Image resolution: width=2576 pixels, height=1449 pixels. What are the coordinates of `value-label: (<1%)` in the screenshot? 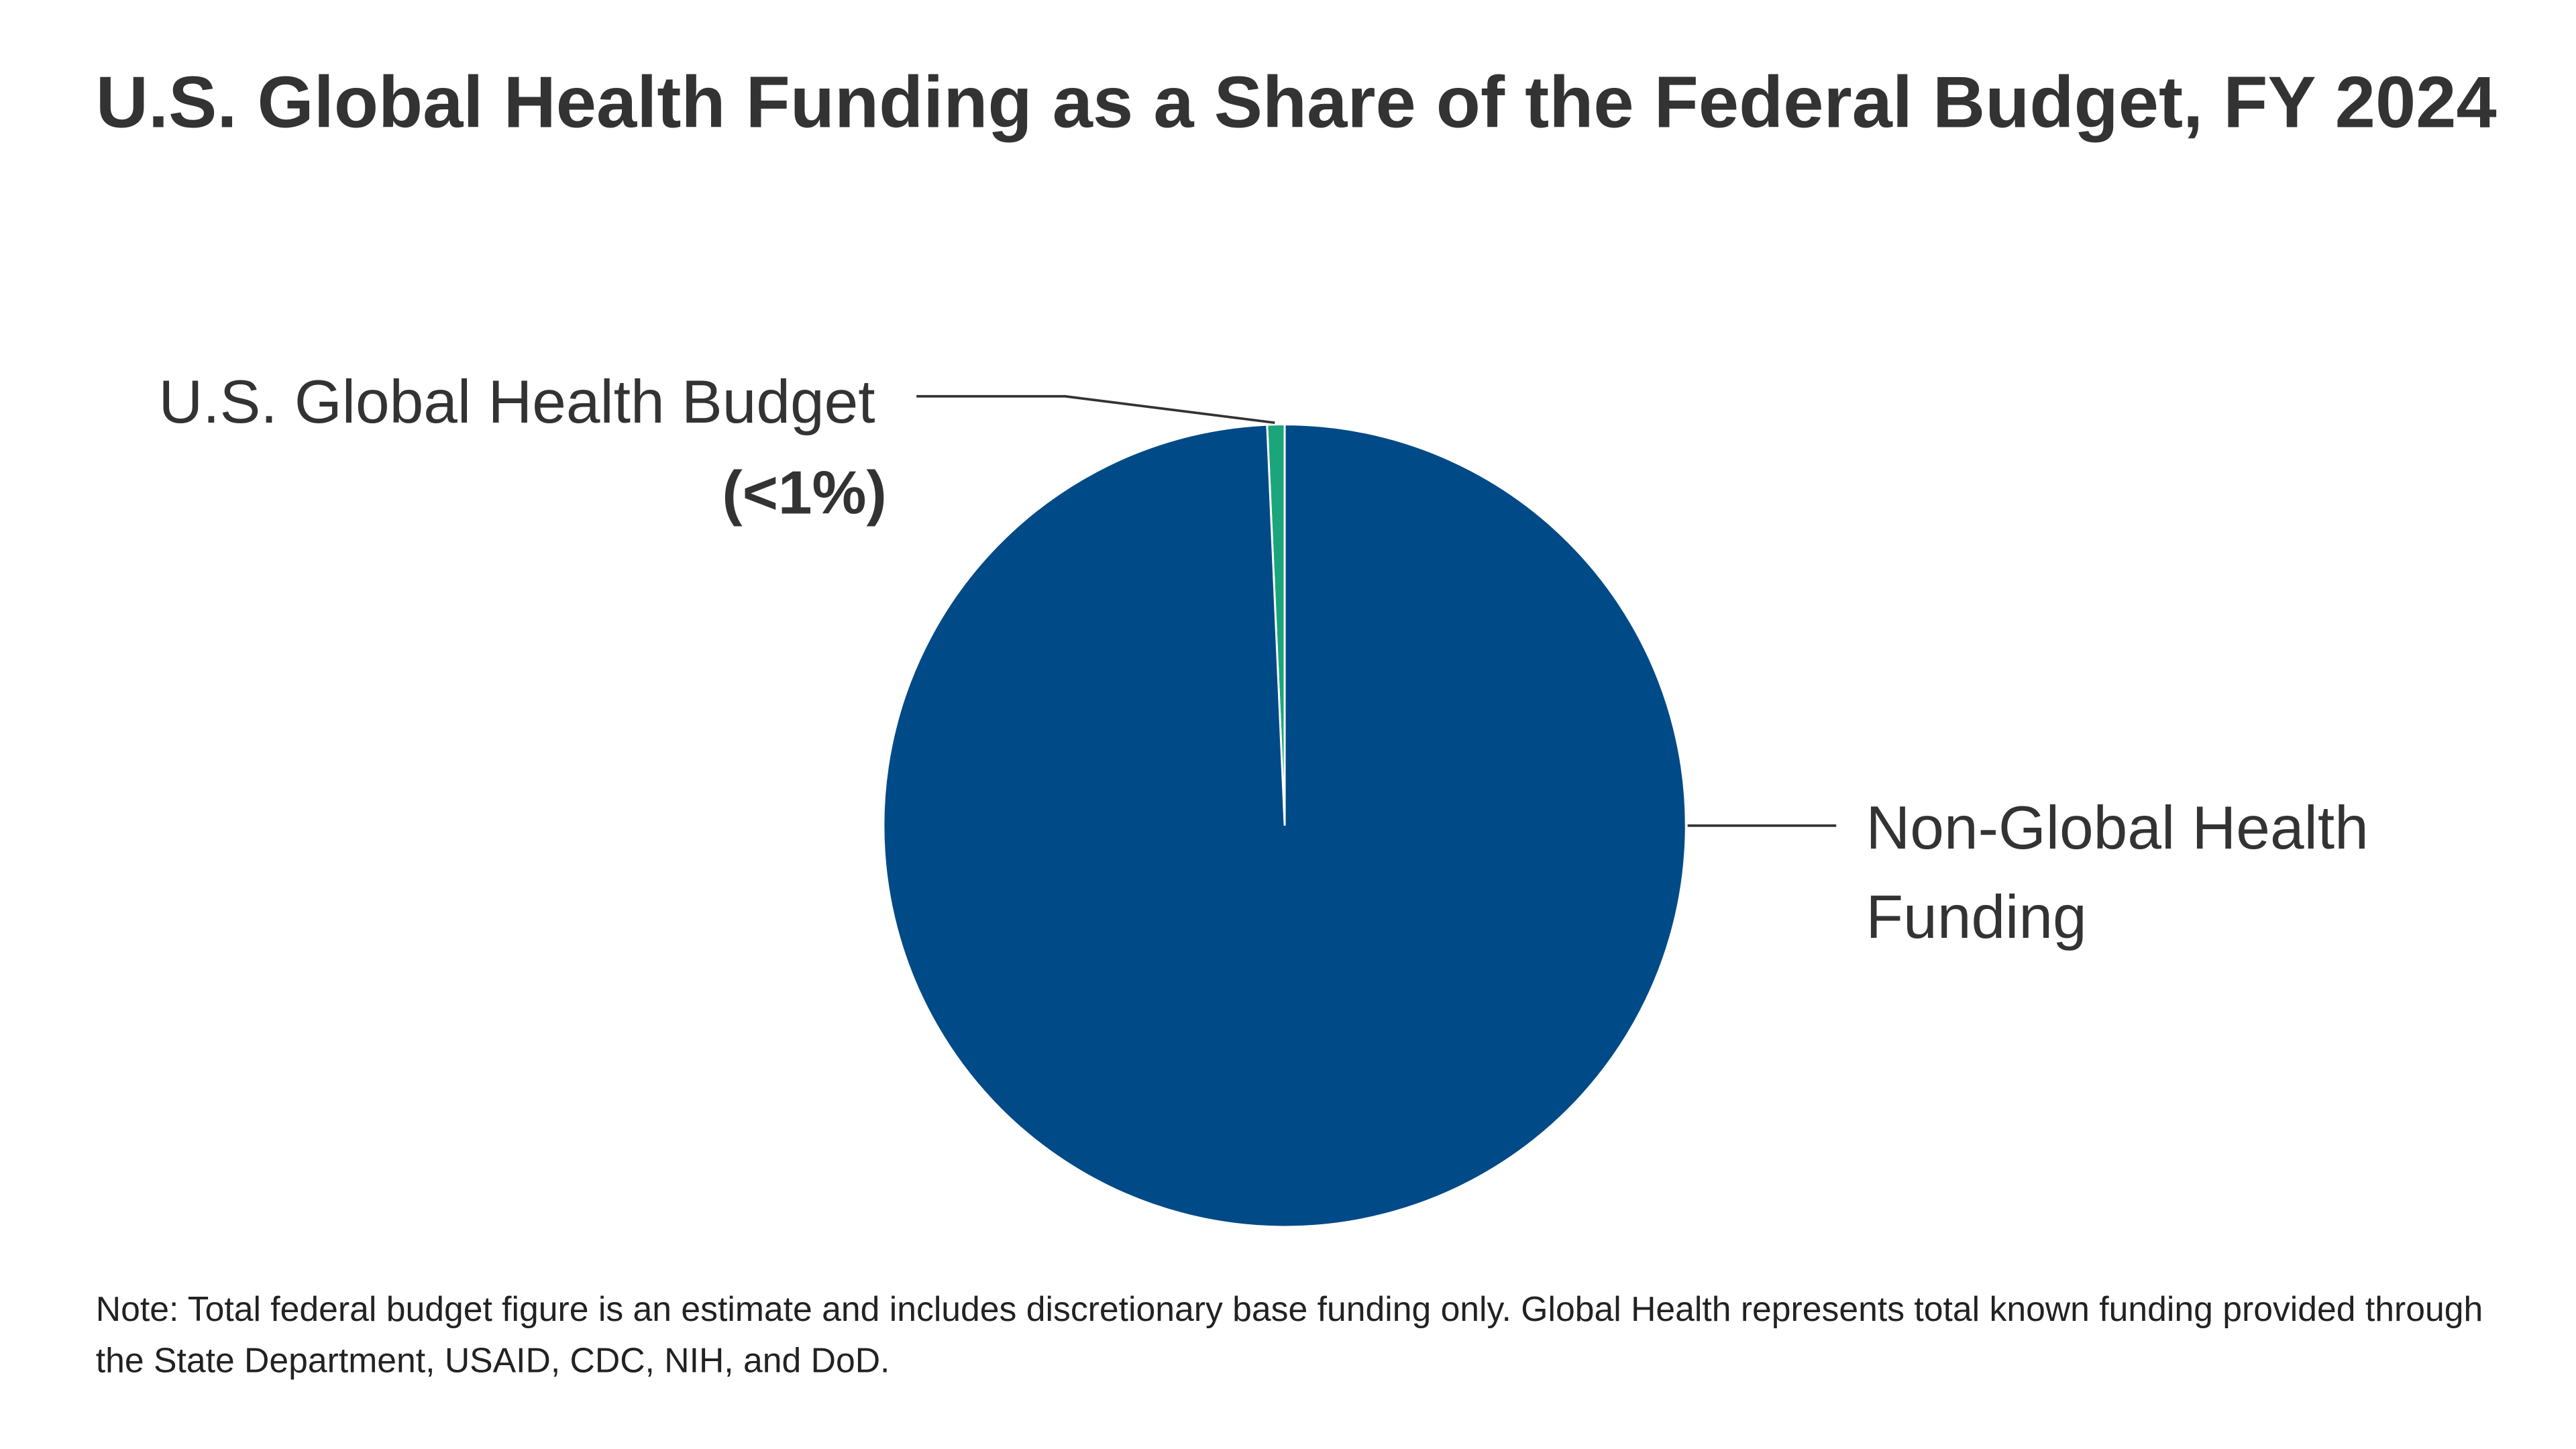 It's located at (804, 493).